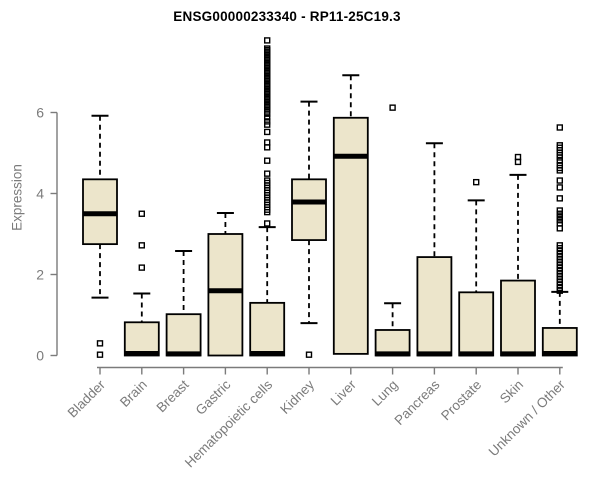 The width and height of the screenshot is (600, 500). Describe the element at coordinates (476, 267) in the screenshot. I see `boxplot-prostate` at that location.